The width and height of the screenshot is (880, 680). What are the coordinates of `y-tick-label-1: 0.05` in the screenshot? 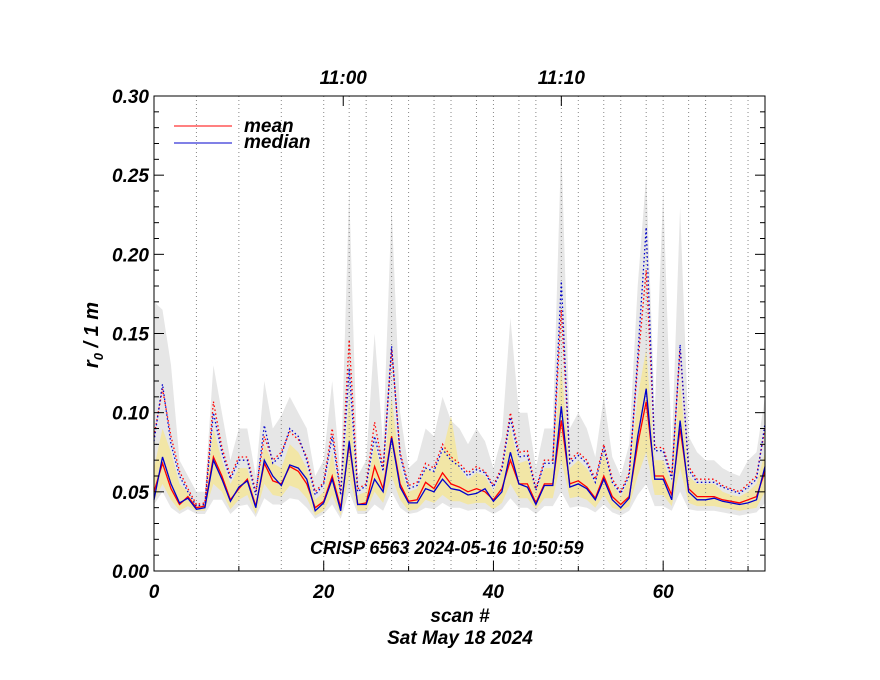 It's located at (130, 493).